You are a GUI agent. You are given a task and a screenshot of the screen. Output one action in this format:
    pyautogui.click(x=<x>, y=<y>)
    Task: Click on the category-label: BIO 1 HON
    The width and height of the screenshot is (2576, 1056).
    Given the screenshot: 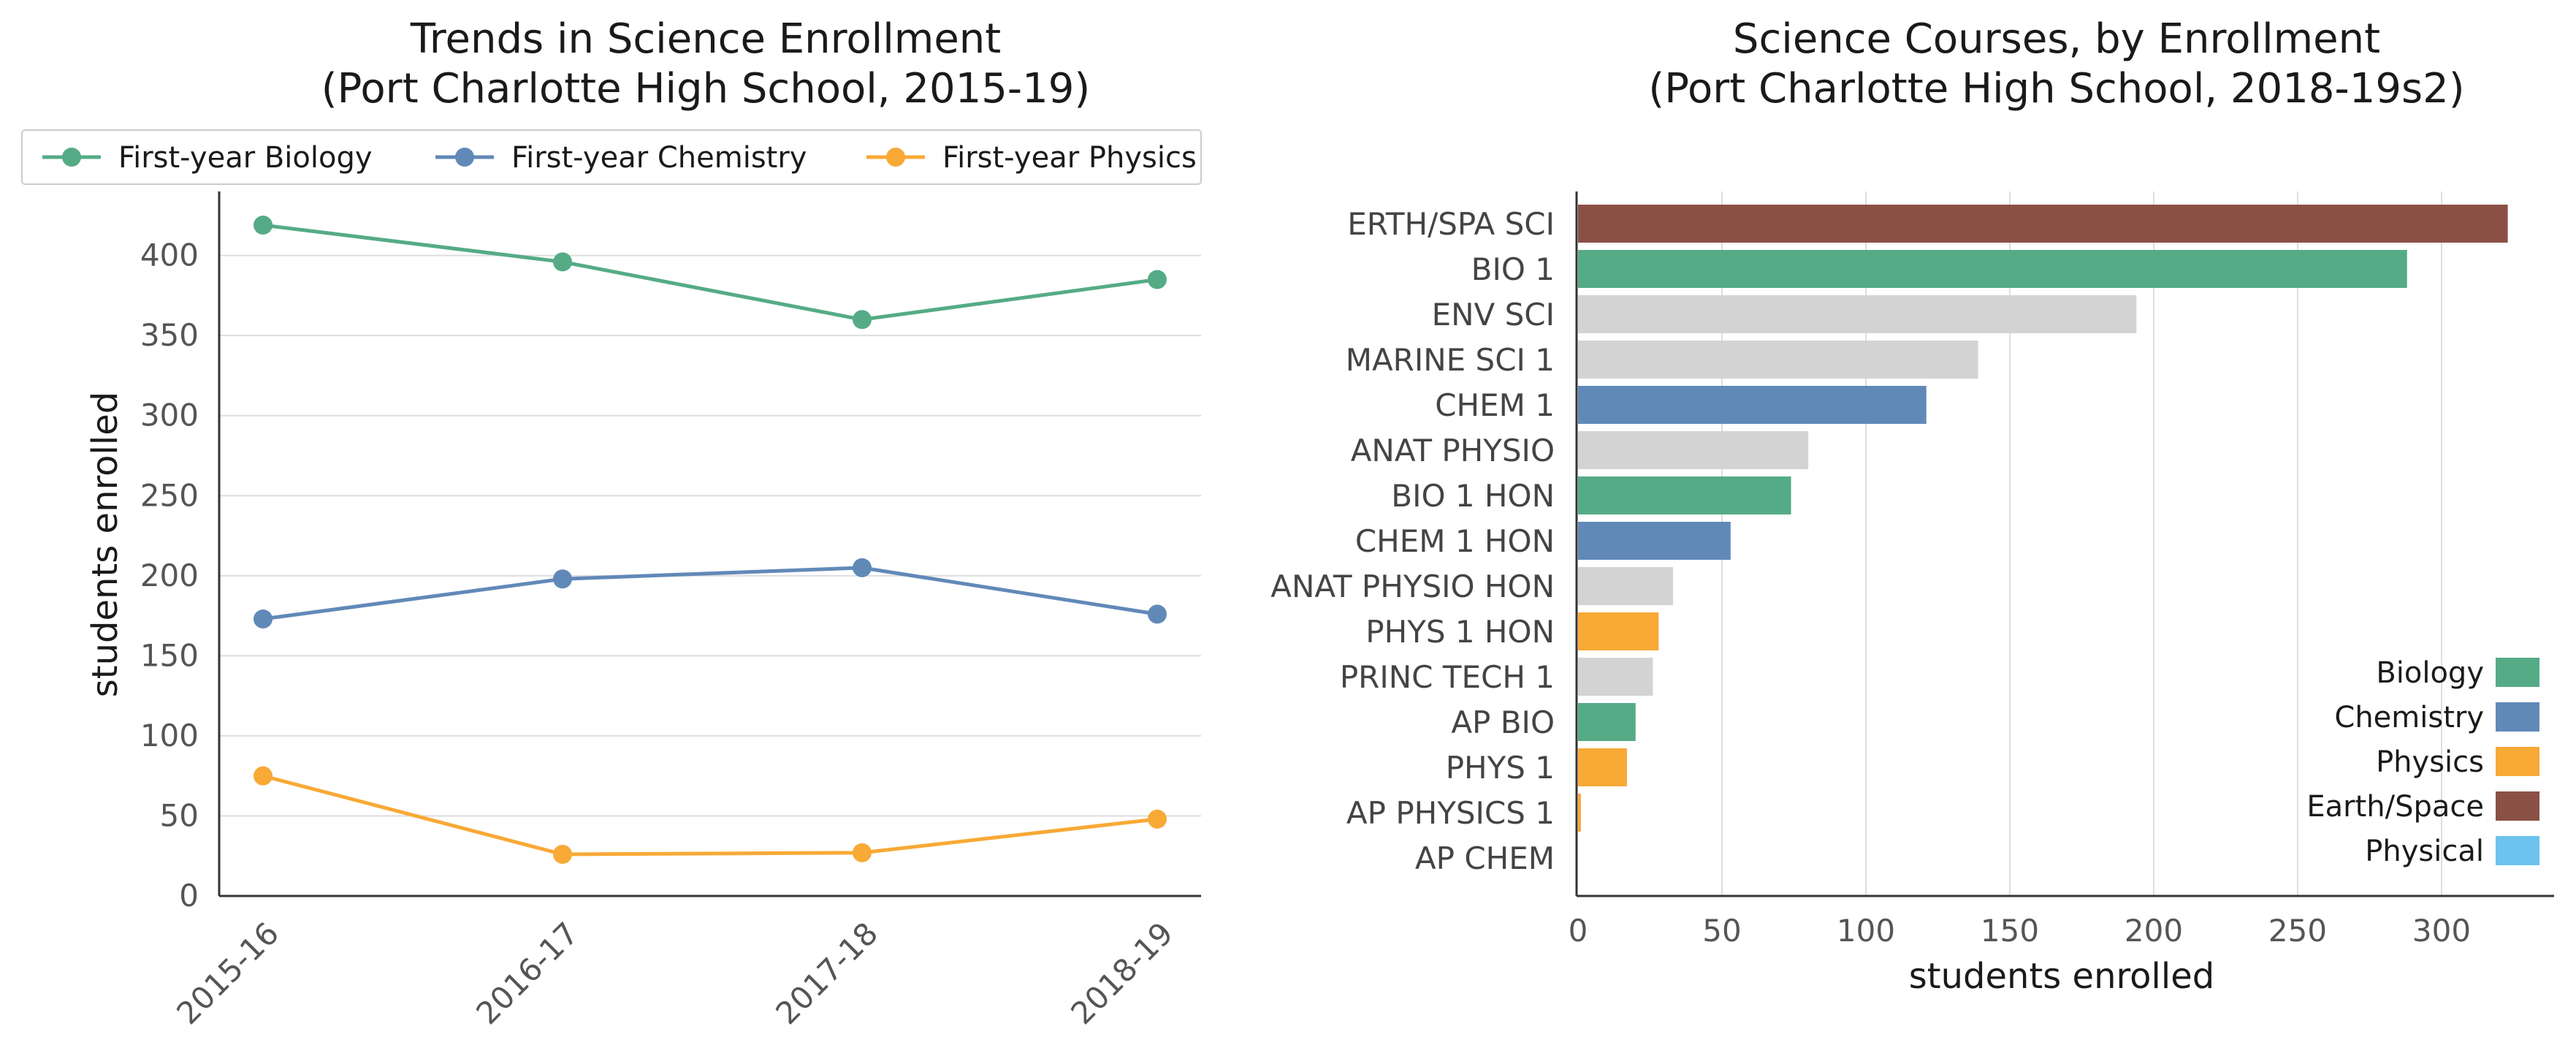 What is the action you would take?
    pyautogui.click(x=1473, y=496)
    